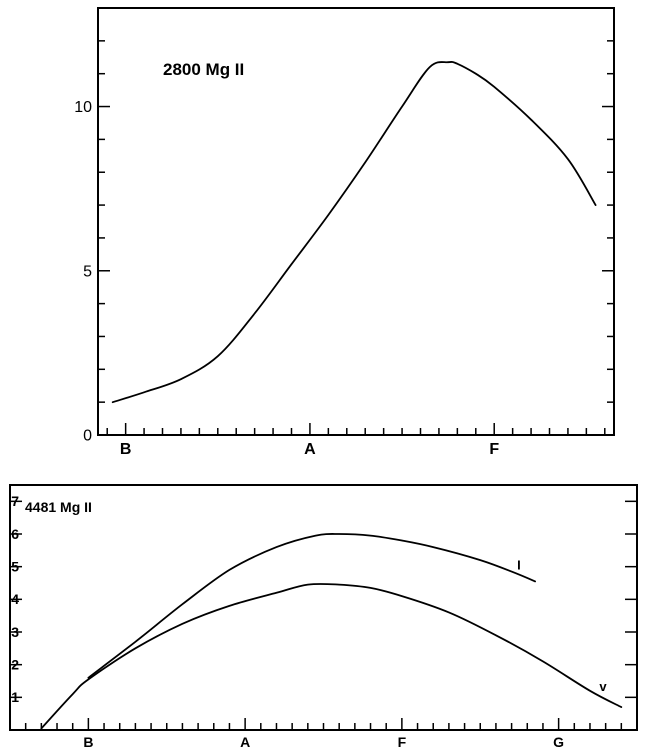 The image size is (646, 750). What do you see at coordinates (203, 69) in the screenshot?
I see `plot-title: 2800 Mg II` at bounding box center [203, 69].